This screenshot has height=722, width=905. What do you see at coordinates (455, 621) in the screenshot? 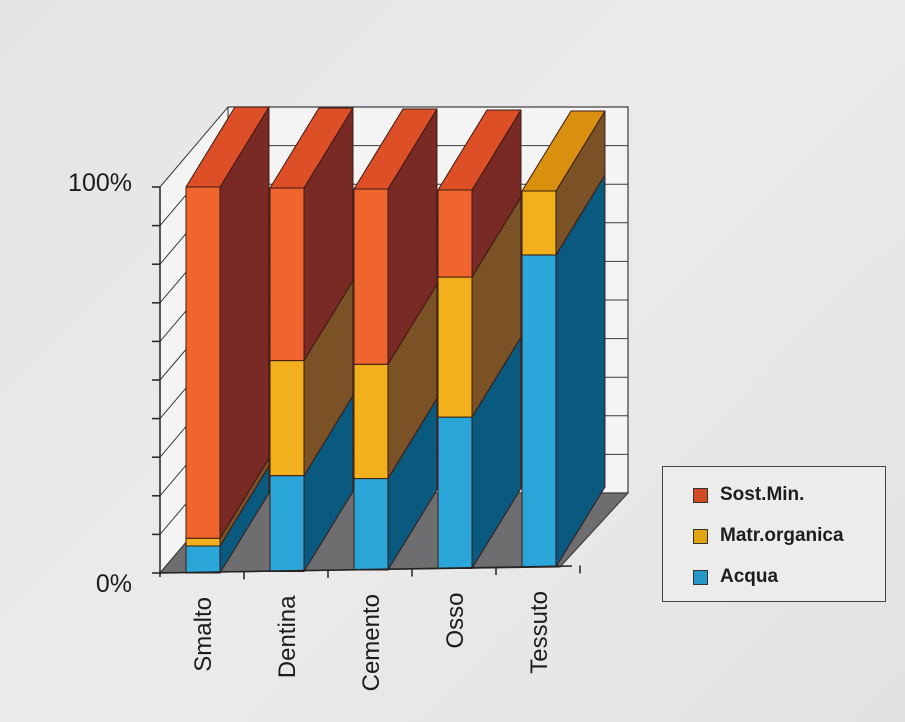
I see `x-axis-label-osso: Osso` at bounding box center [455, 621].